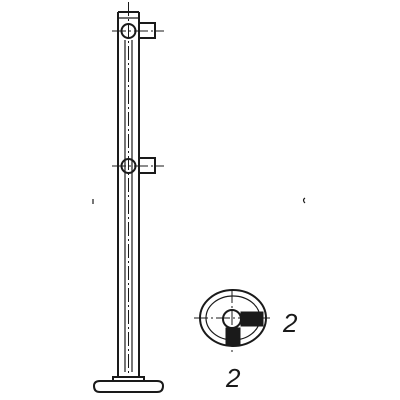 This screenshot has height=400, width=400. I want to click on dimension-label-bottom: 2, so click(233, 378).